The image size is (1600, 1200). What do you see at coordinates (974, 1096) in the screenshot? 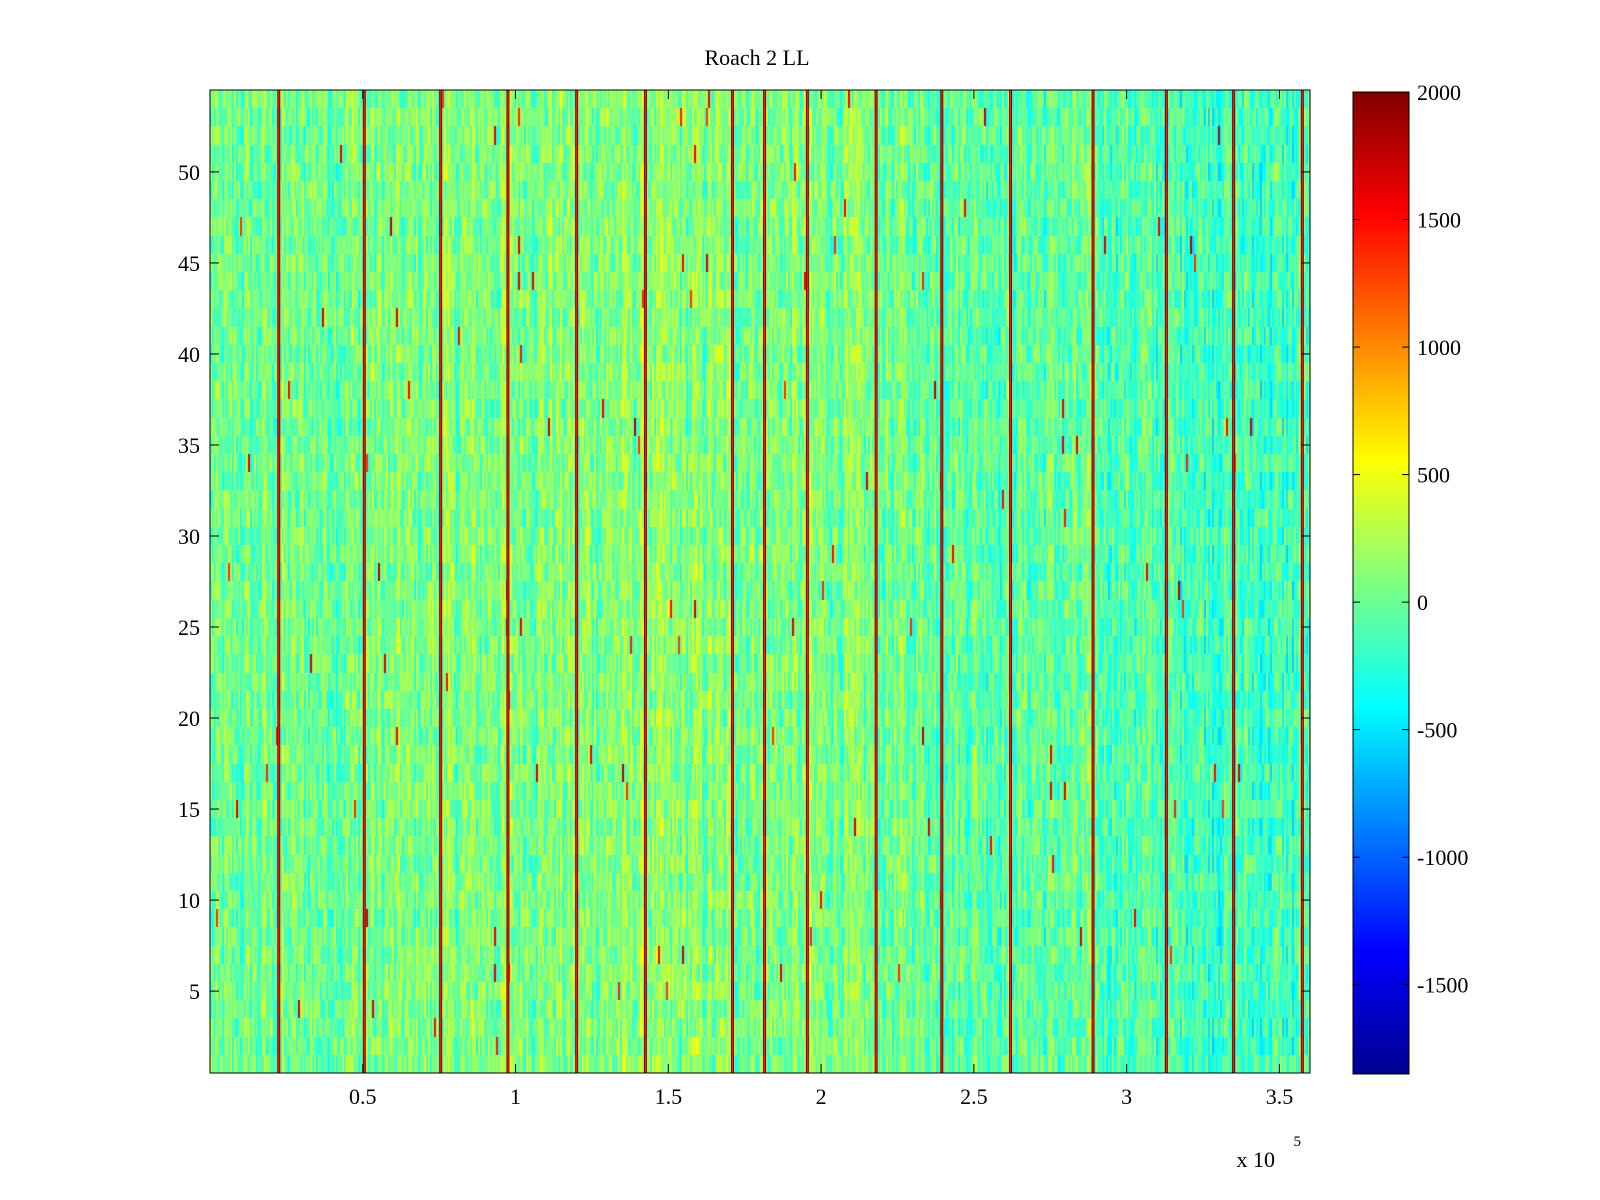
I see `x-tick-label: 2.5` at bounding box center [974, 1096].